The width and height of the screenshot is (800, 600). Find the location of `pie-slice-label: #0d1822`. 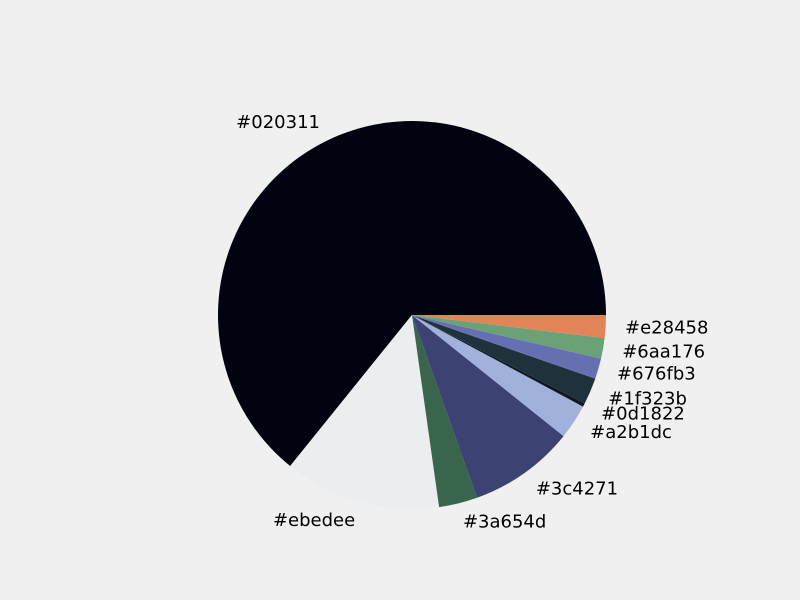

pie-slice-label: #0d1822 is located at coordinates (643, 413).